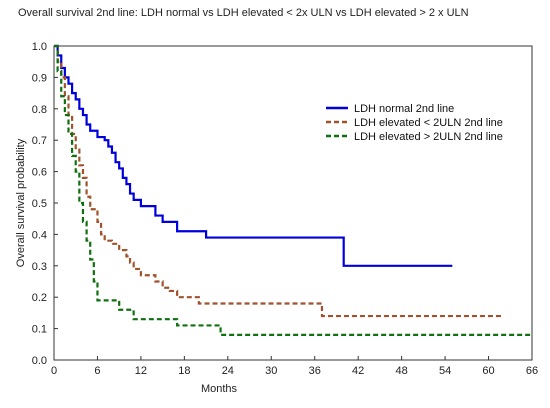  Describe the element at coordinates (445, 371) in the screenshot. I see `x-tick-label: 54` at that location.